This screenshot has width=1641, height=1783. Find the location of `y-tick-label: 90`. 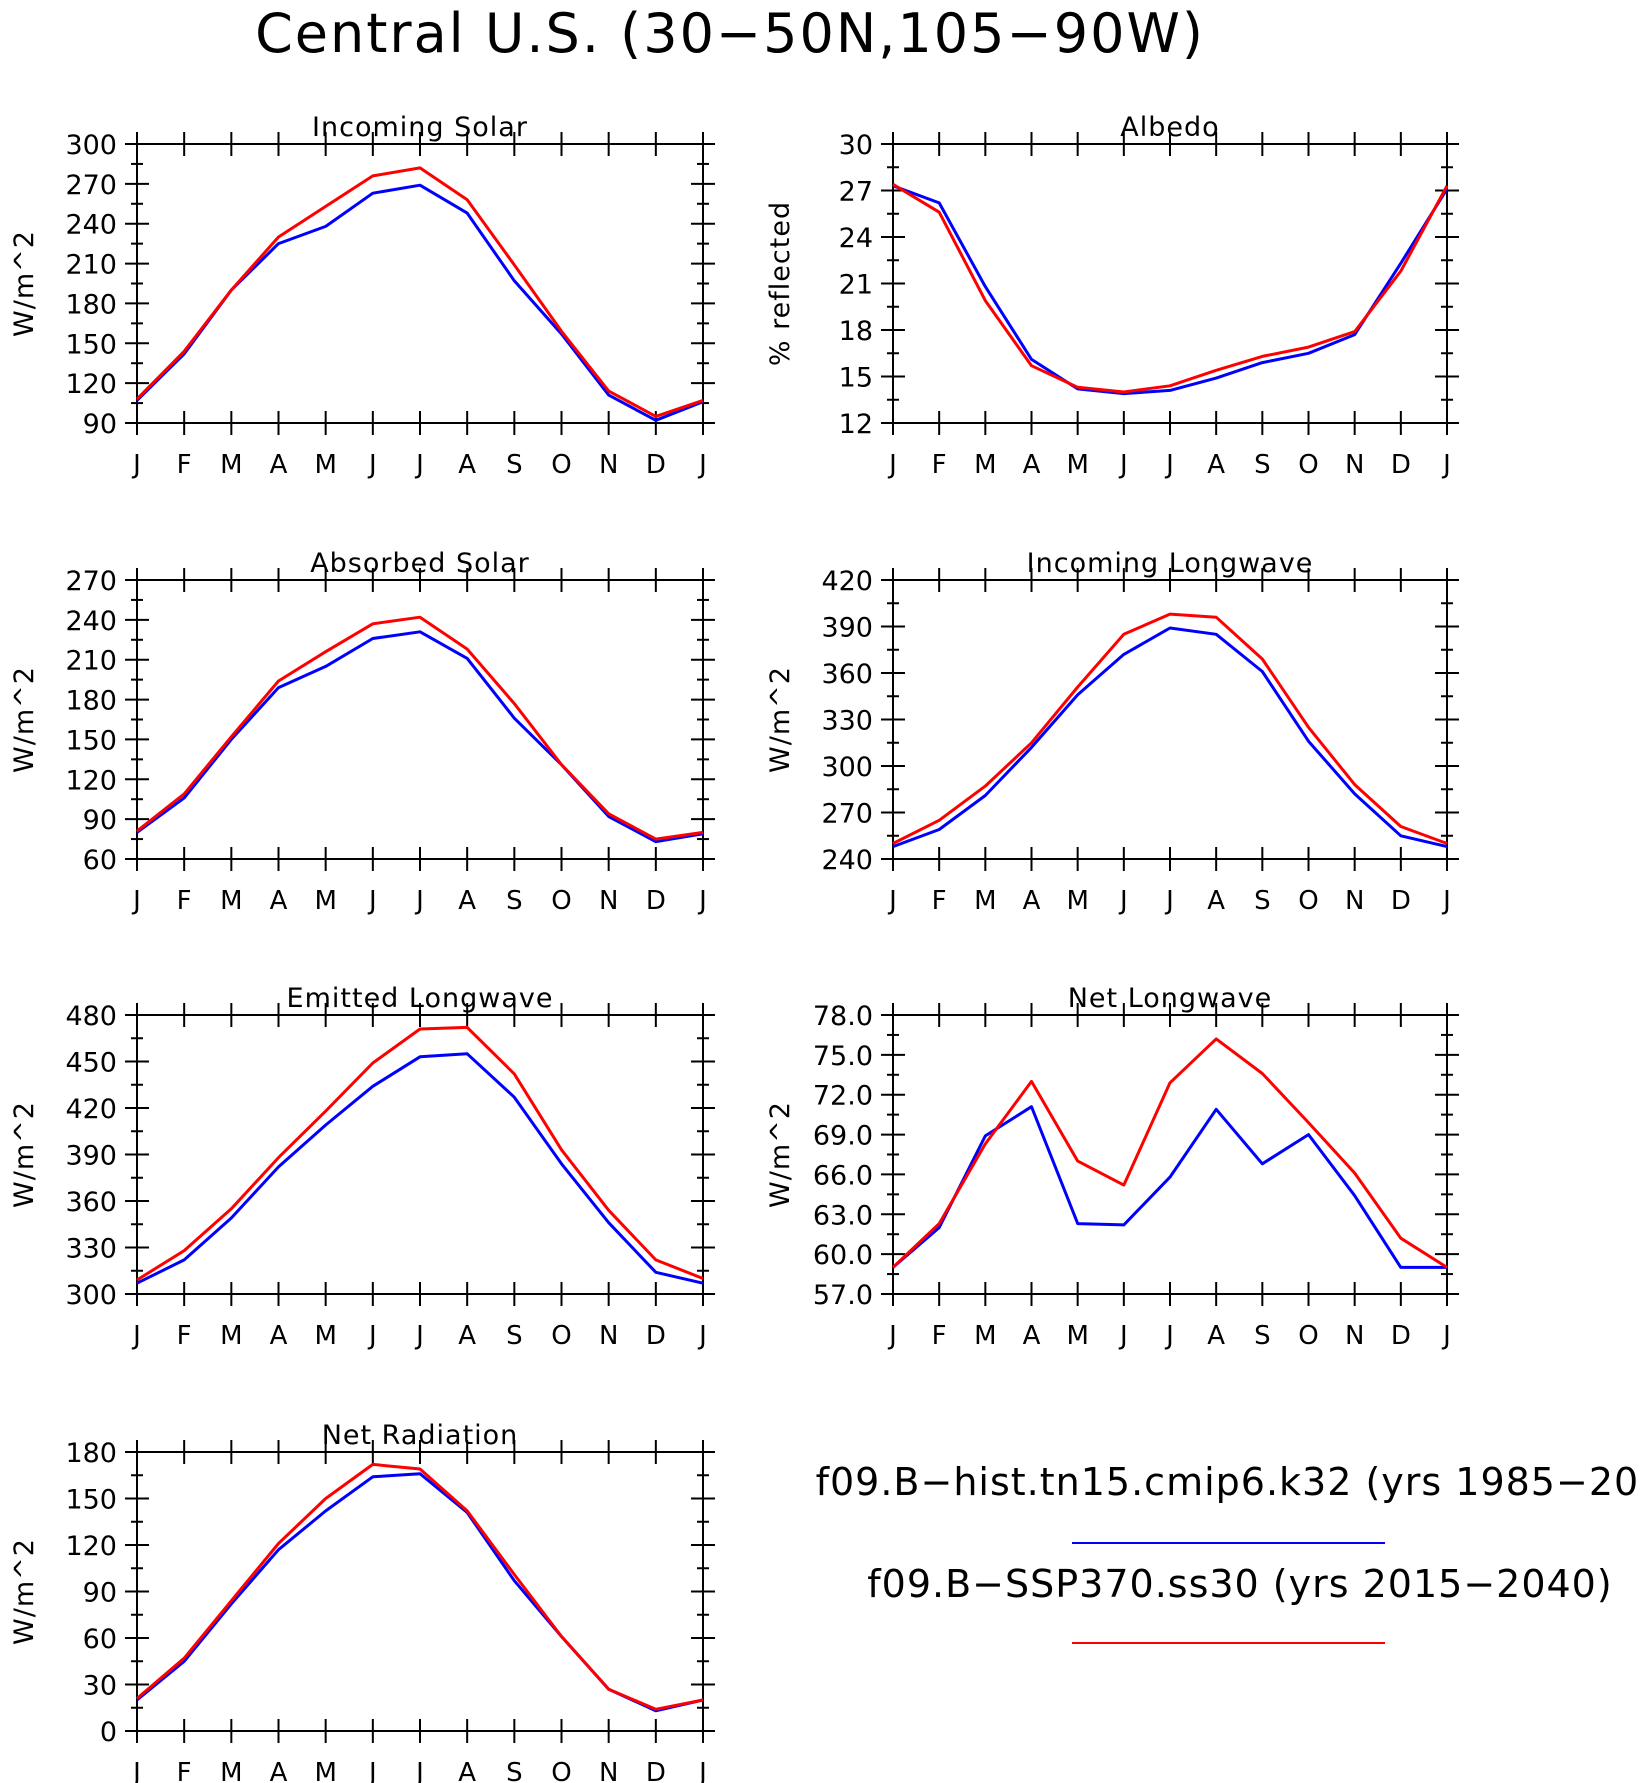

y-tick-label: 90 is located at coordinates (100, 1593).